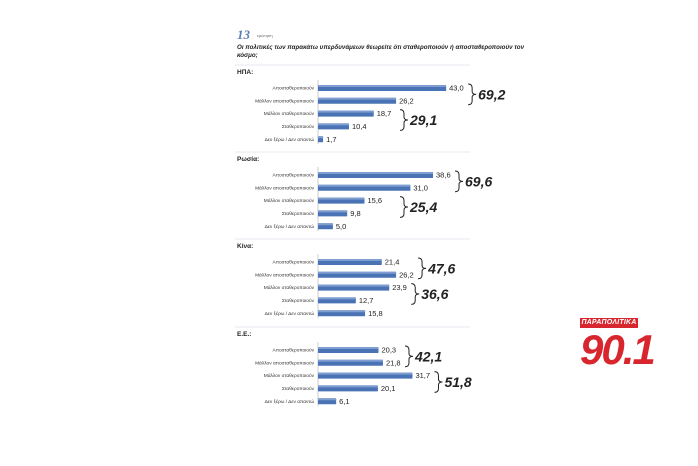  What do you see at coordinates (443, 175) in the screenshot?
I see `value-label: 38,6` at bounding box center [443, 175].